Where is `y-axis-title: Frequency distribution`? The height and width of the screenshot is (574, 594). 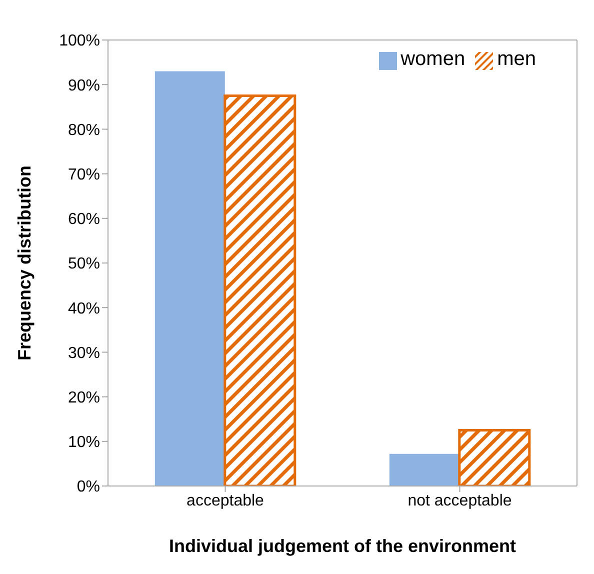 y-axis-title: Frequency distribution is located at coordinates (24, 263).